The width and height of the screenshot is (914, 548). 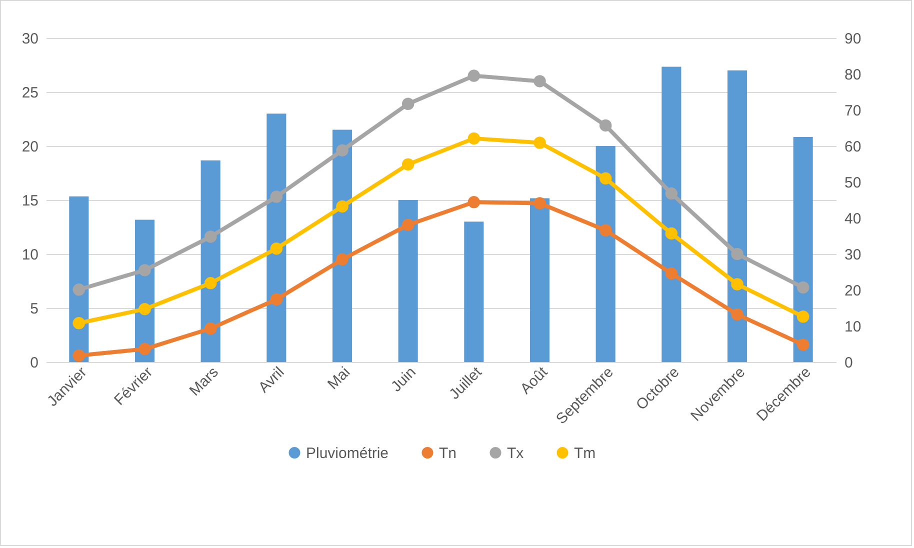 What do you see at coordinates (339, 378) in the screenshot?
I see `x-tick-label: Mai` at bounding box center [339, 378].